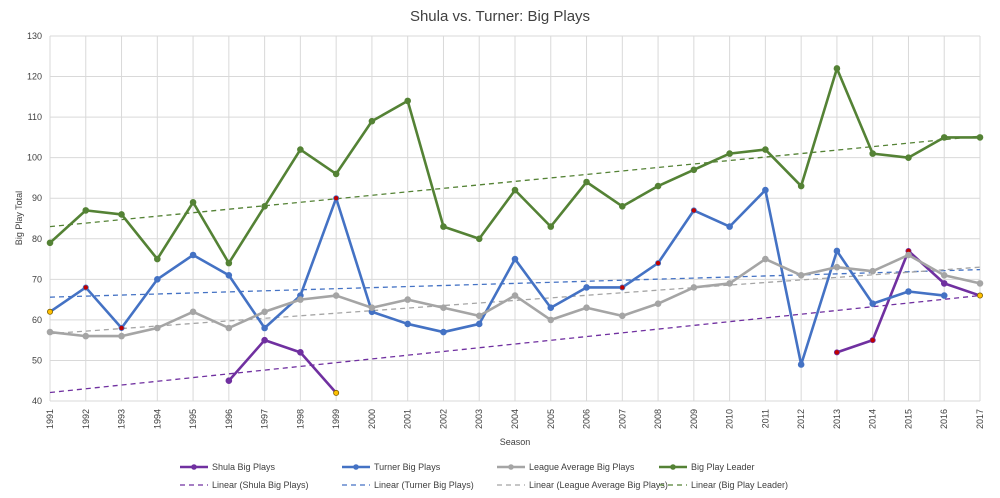  I want to click on x-tick-label: 2017, so click(980, 419).